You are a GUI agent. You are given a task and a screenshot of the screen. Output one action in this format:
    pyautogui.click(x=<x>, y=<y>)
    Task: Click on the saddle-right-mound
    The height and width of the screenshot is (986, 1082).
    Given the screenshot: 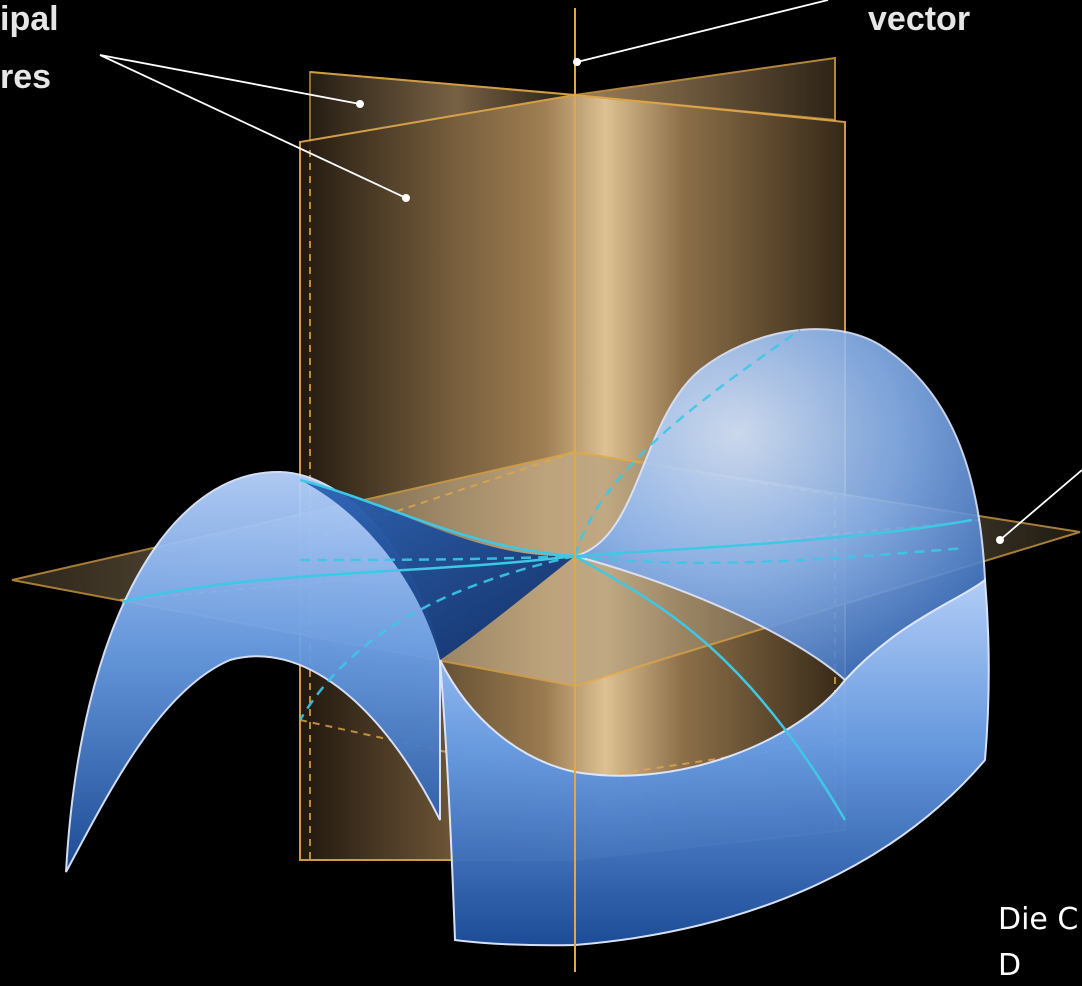 What is the action you would take?
    pyautogui.click(x=779, y=505)
    